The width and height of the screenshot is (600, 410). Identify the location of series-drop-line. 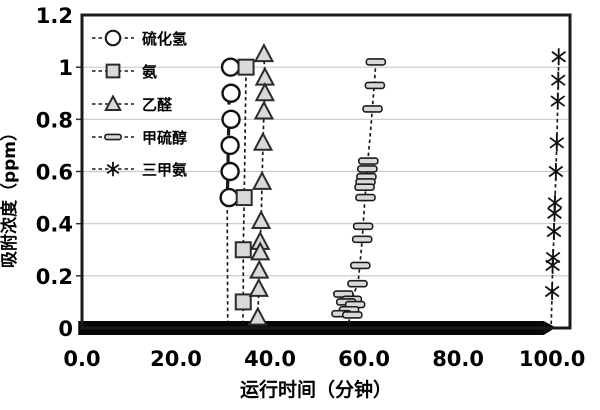
(227, 261).